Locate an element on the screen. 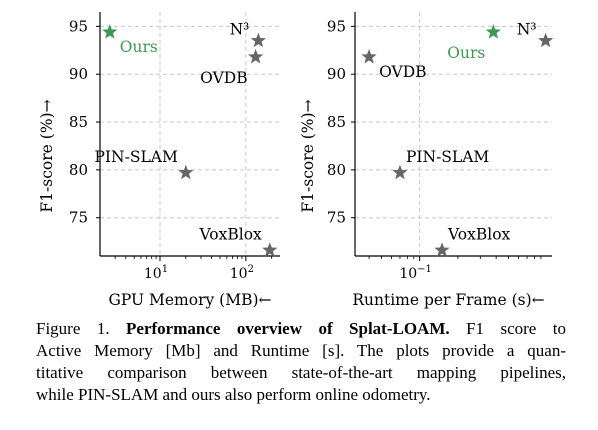 Image resolution: width=598 pixels, height=430 pixels. x-tick-label: 10¹ is located at coordinates (156, 273).